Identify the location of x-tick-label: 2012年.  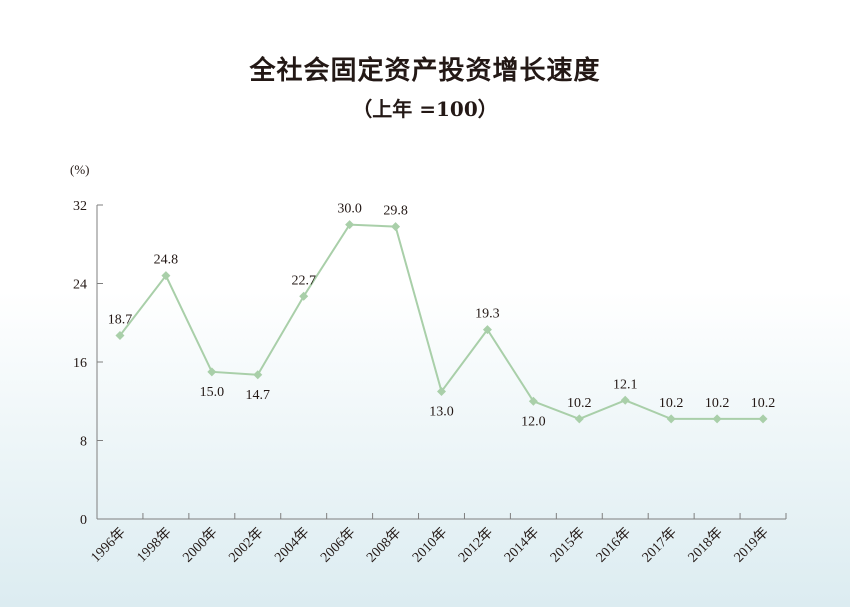
(475, 545).